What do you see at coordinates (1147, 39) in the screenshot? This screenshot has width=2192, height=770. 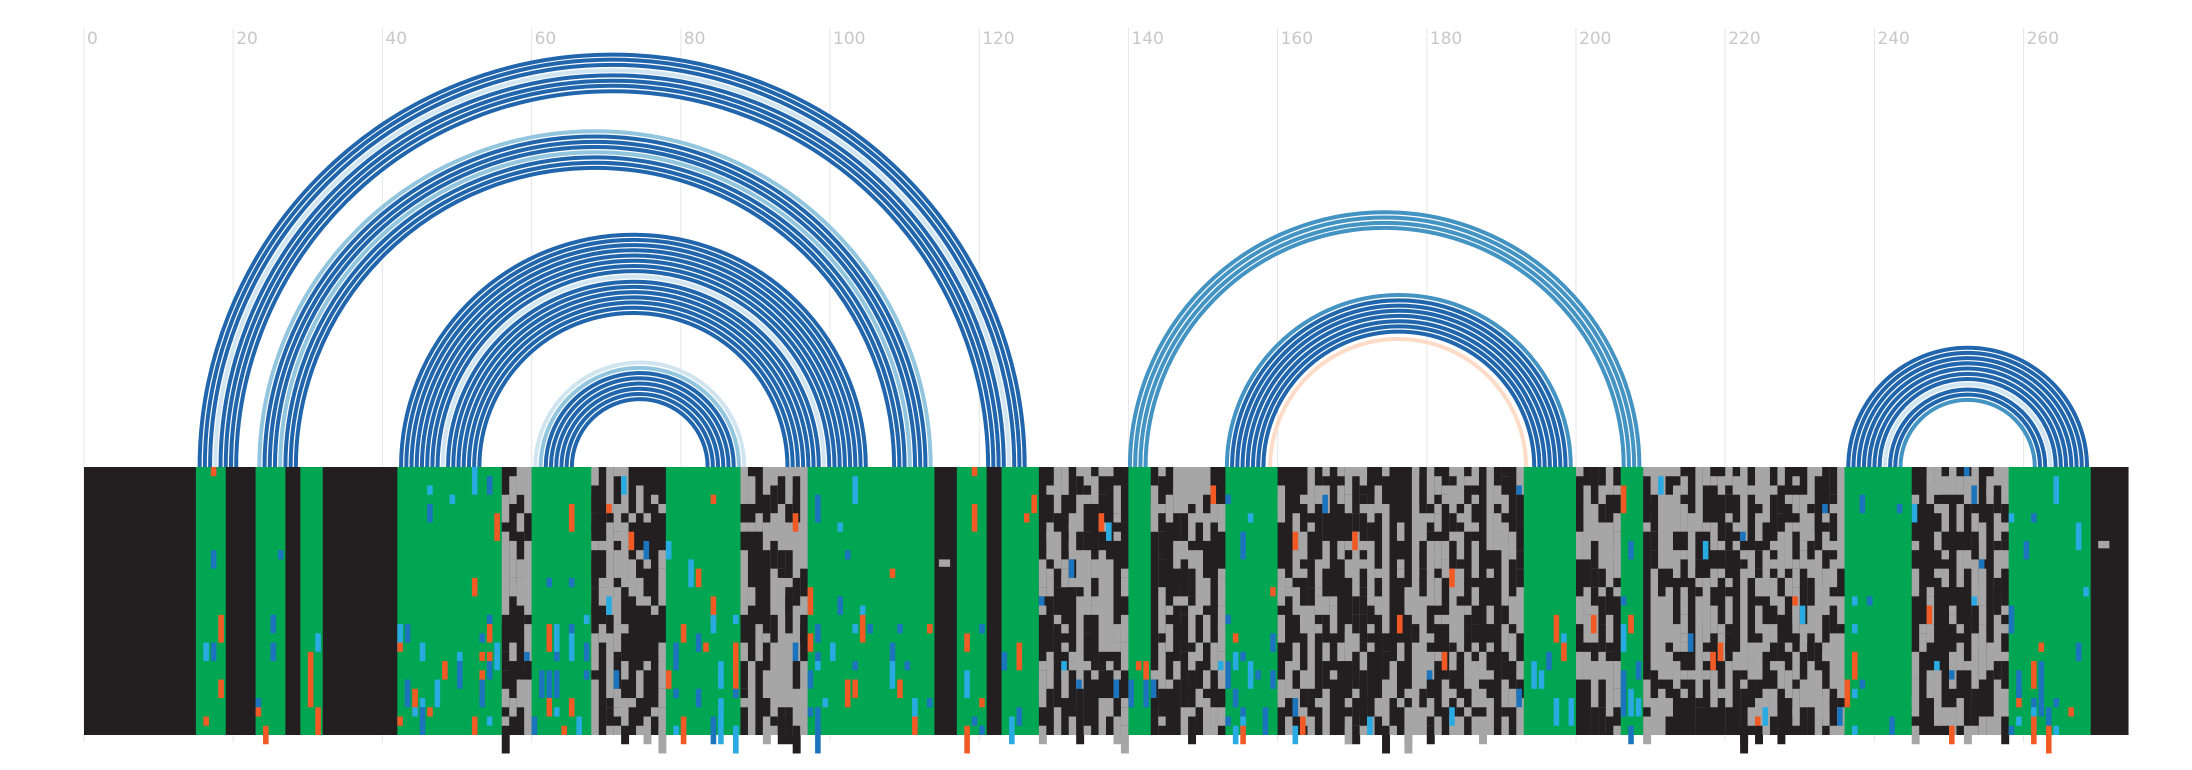 I see `x-tick-label-140: 140` at bounding box center [1147, 39].